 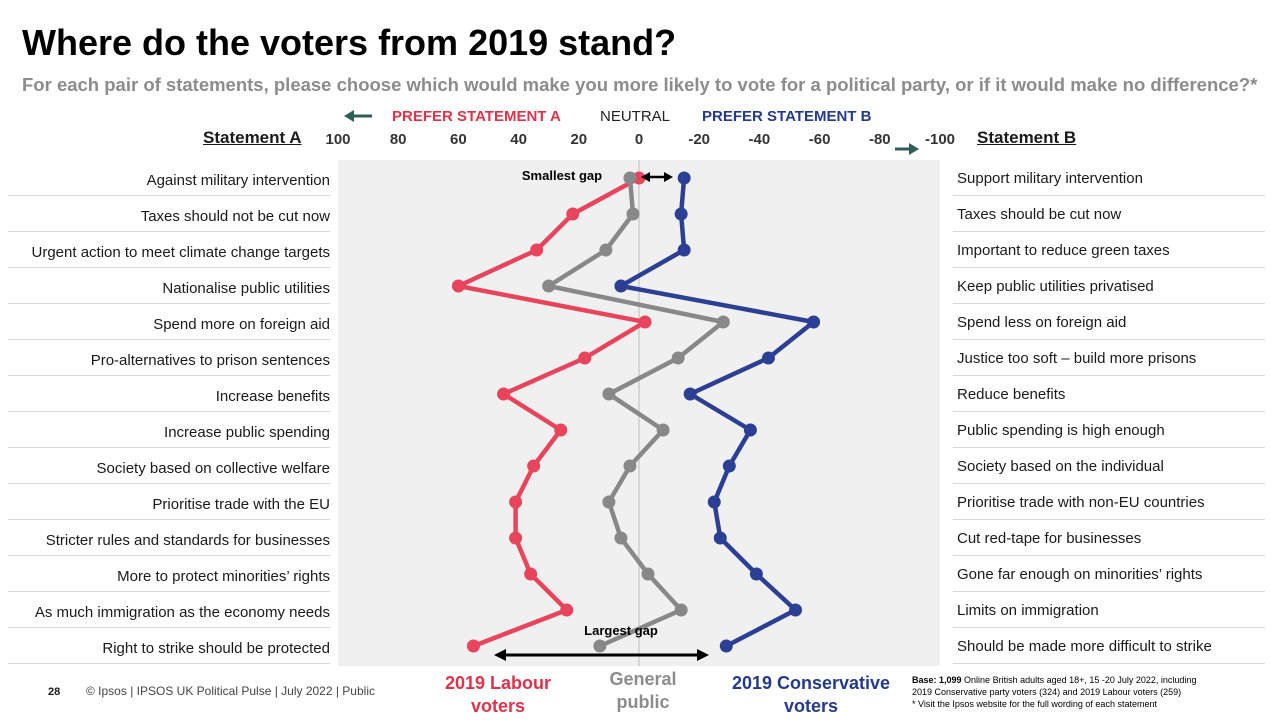 What do you see at coordinates (1055, 286) in the screenshot?
I see `statement-b-item: Keep public utilities privatised` at bounding box center [1055, 286].